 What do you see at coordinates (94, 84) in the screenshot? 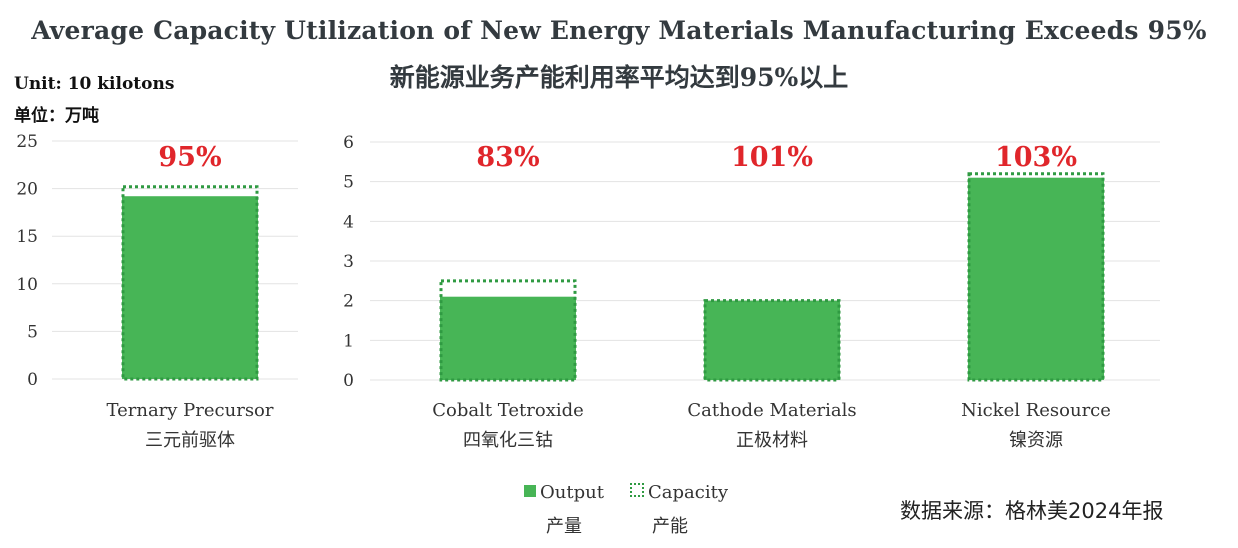
I see `unit-label-en: Unit: 10 kilotons` at bounding box center [94, 84].